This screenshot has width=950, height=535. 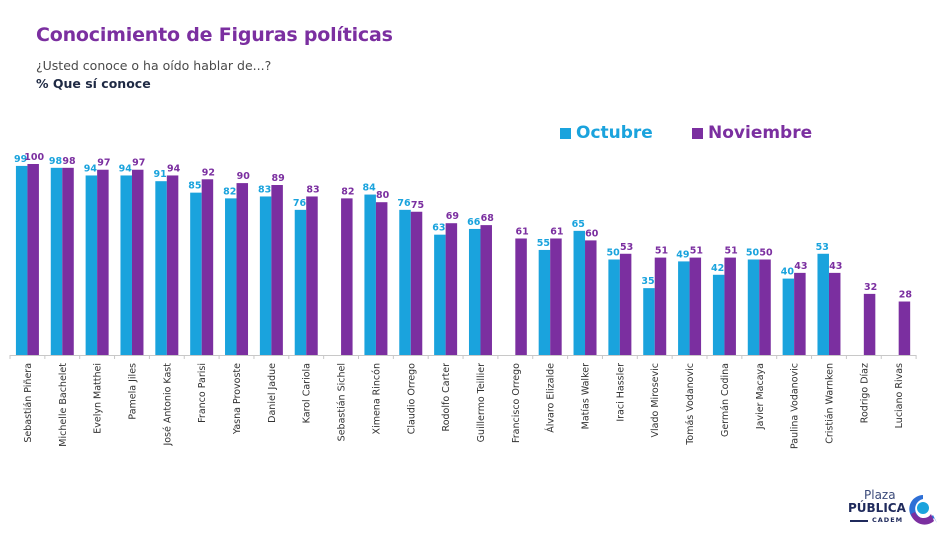 What do you see at coordinates (272, 393) in the screenshot?
I see `x-tick-label: Daniel Jadue` at bounding box center [272, 393].